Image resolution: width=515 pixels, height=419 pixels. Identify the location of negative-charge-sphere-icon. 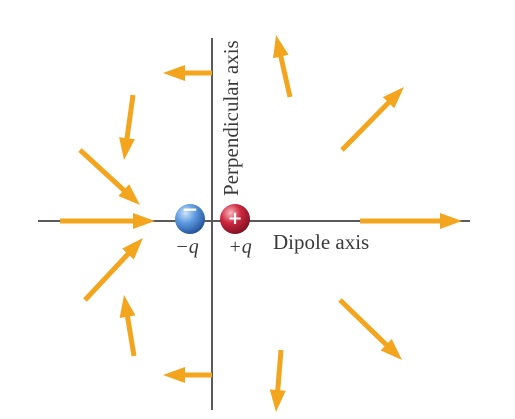
(190, 219).